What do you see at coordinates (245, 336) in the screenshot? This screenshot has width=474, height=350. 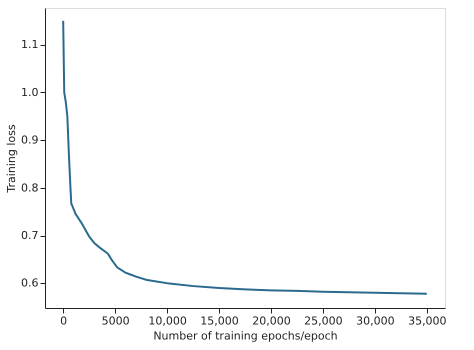 I see `x-axis-title: Number of training epochs/epoch` at bounding box center [245, 336].